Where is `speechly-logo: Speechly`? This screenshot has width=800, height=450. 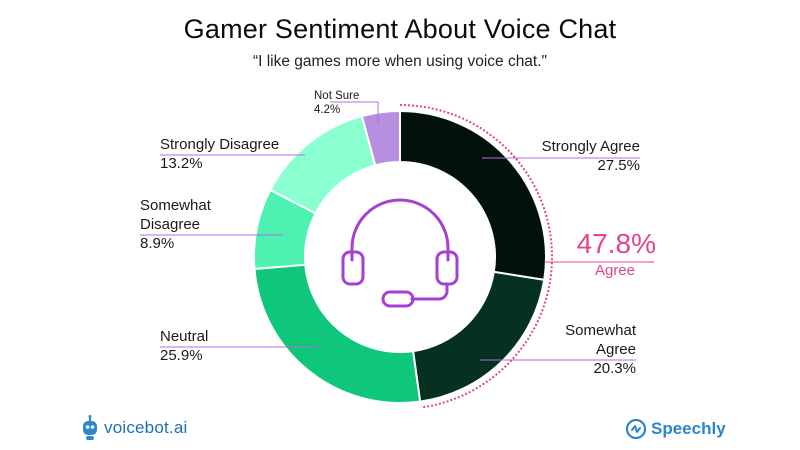 speechly-logo: Speechly is located at coordinates (676, 429).